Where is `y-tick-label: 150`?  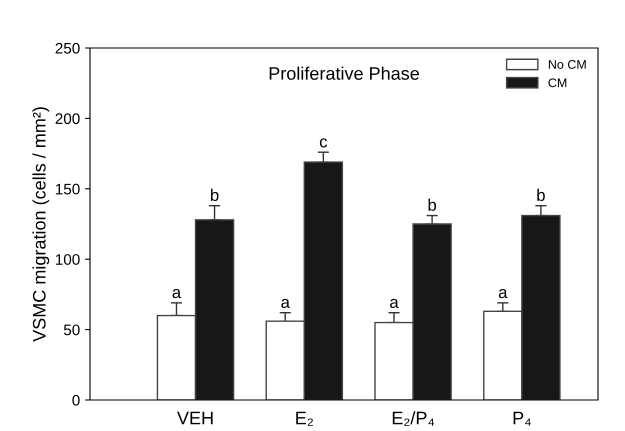 y-tick-label: 150 is located at coordinates (68, 189).